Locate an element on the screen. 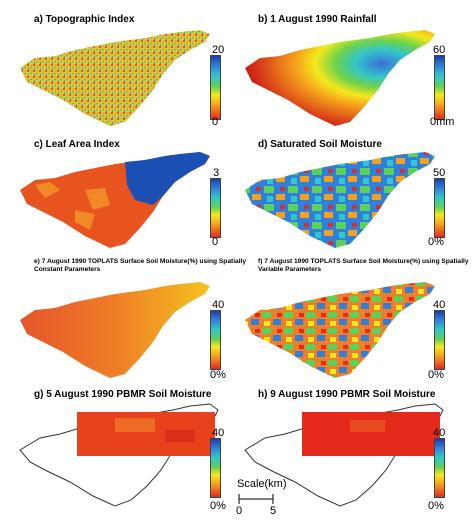  scale-five: 5 is located at coordinates (273, 511).